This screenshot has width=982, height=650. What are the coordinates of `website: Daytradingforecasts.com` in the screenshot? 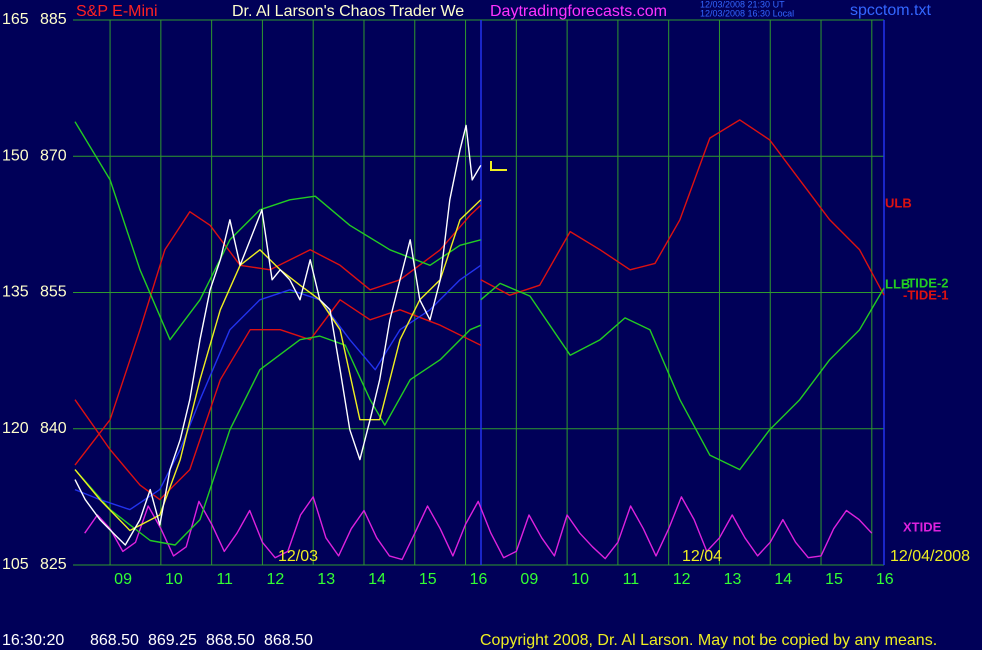 It's located at (578, 11).